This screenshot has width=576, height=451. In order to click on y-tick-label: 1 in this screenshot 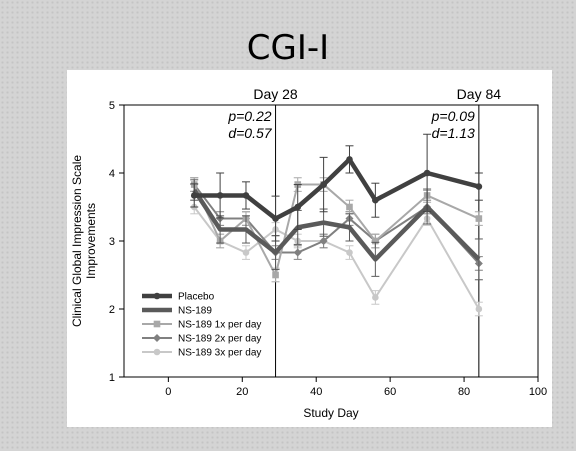, I will do `click(112, 378)`.